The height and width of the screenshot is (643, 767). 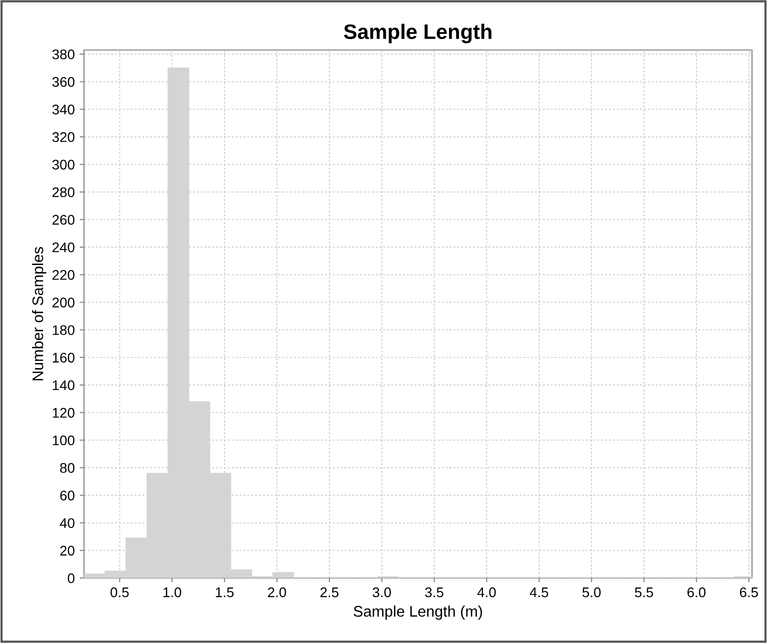 What do you see at coordinates (63, 137) in the screenshot?
I see `y-tick-label: 320` at bounding box center [63, 137].